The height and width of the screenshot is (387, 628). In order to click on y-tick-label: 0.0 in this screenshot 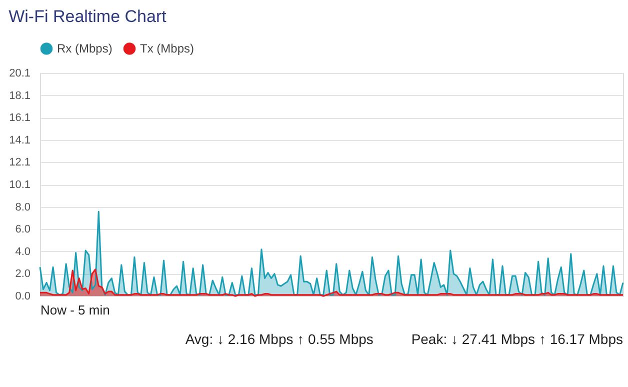, I will do `click(22, 296)`.